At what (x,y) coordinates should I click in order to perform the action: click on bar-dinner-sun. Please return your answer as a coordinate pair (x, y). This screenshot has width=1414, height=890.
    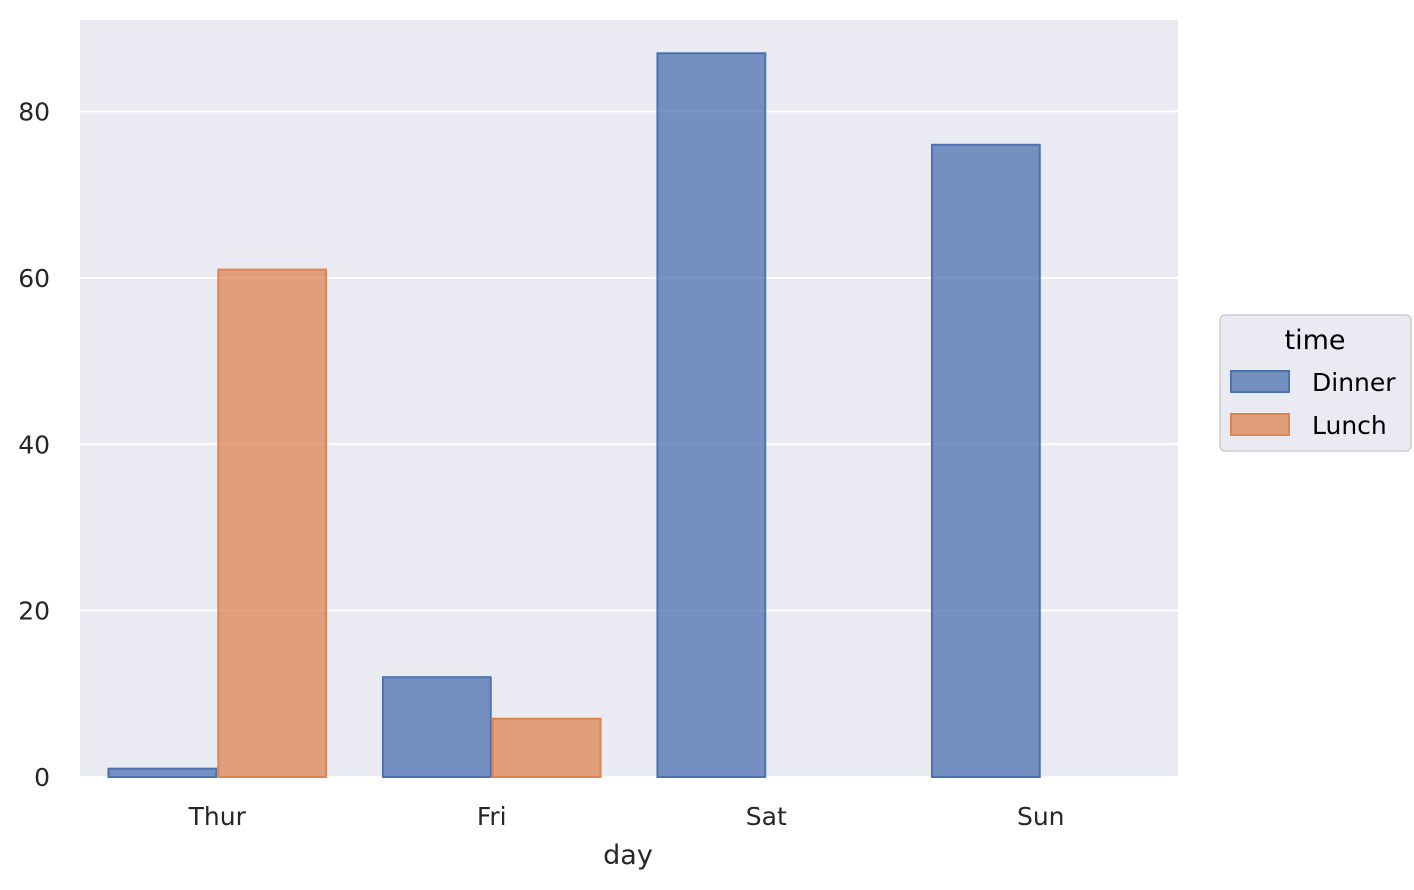
    Looking at the image, I should click on (985, 460).